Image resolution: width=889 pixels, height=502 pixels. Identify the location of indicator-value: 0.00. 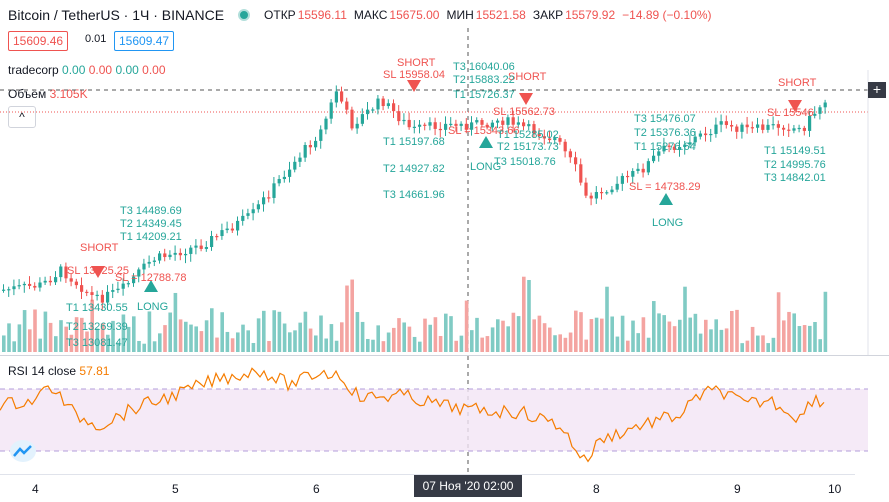
(74, 70).